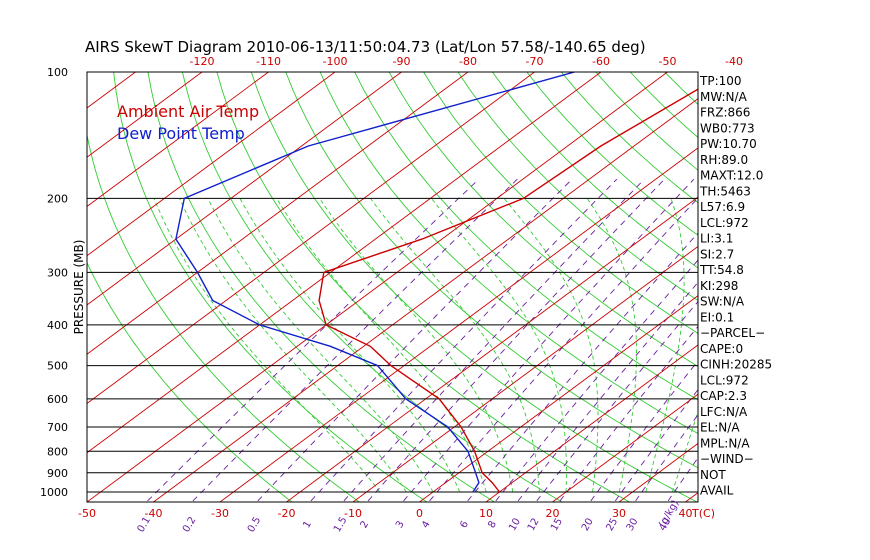 The height and width of the screenshot is (560, 870). Describe the element at coordinates (365, 524) in the screenshot. I see `mixing-ratio-label: 2` at that location.